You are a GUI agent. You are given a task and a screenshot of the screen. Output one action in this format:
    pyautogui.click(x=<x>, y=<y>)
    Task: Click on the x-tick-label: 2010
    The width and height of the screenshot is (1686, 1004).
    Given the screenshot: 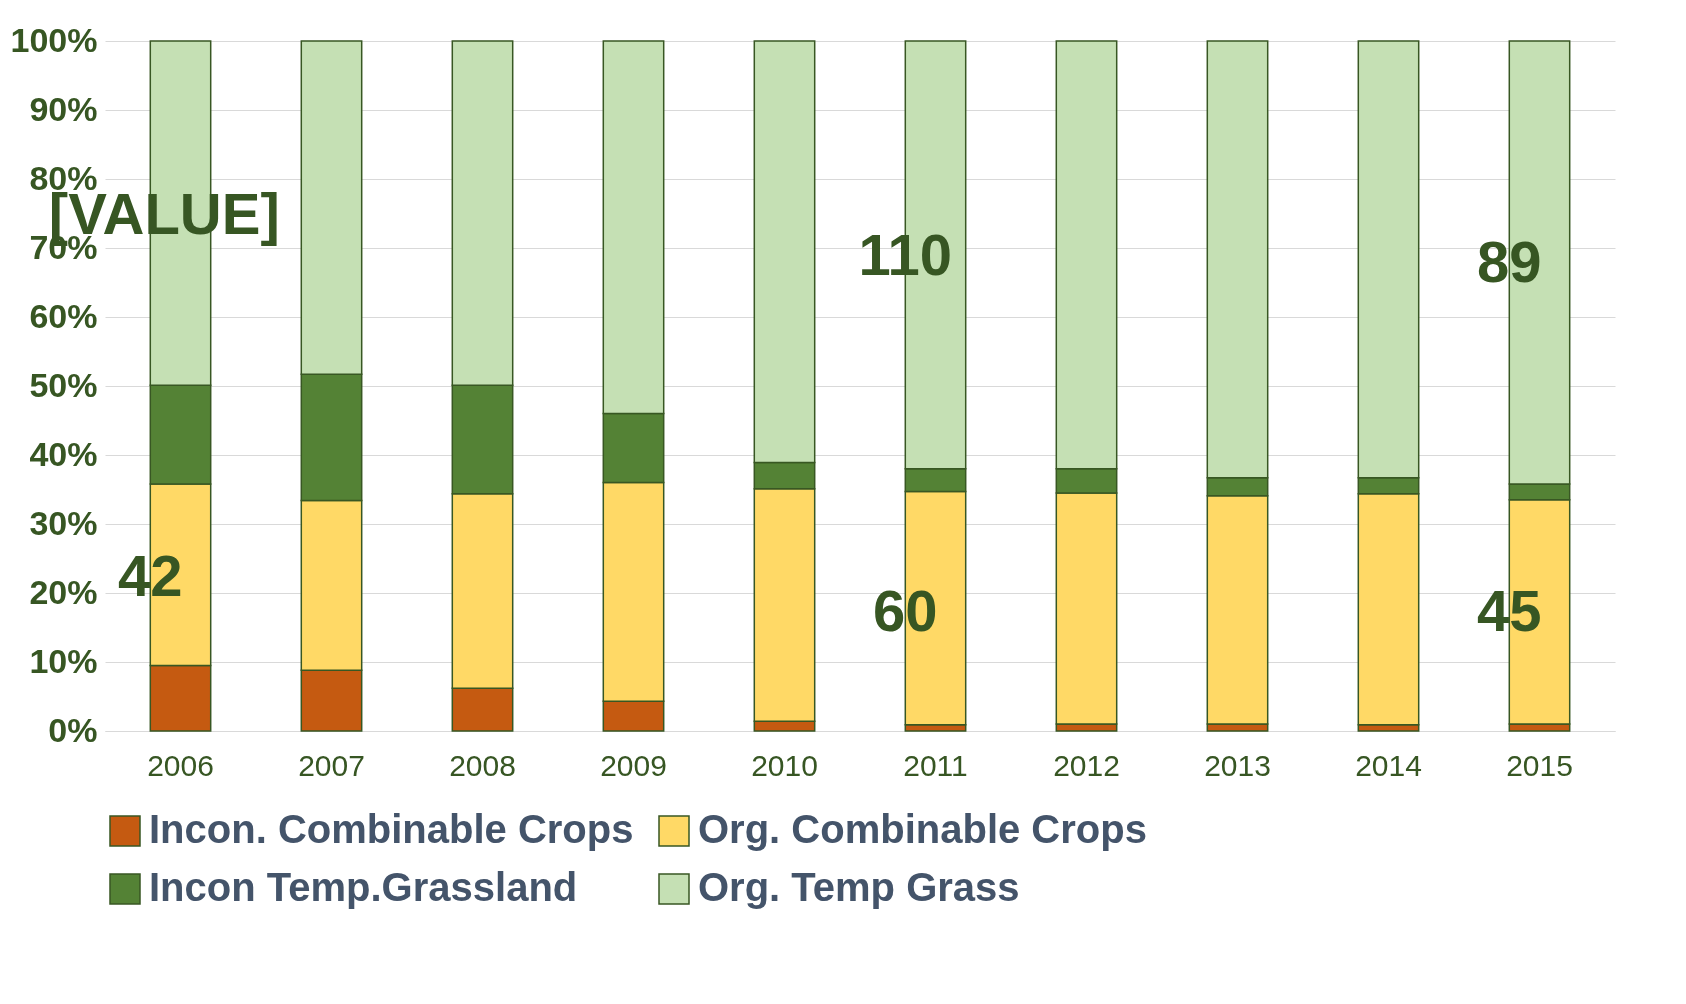 What is the action you would take?
    pyautogui.click(x=784, y=765)
    